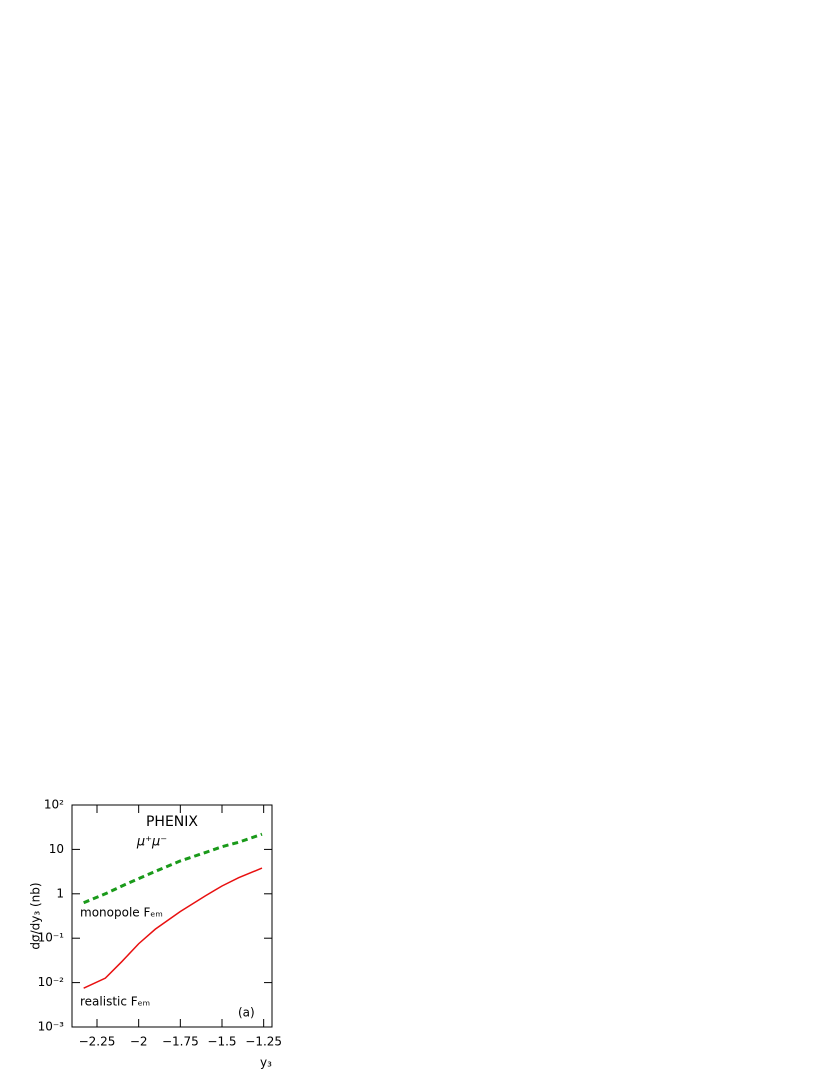  Describe the element at coordinates (51, 938) in the screenshot. I see `y-tick-label: 10⁻¹` at that location.